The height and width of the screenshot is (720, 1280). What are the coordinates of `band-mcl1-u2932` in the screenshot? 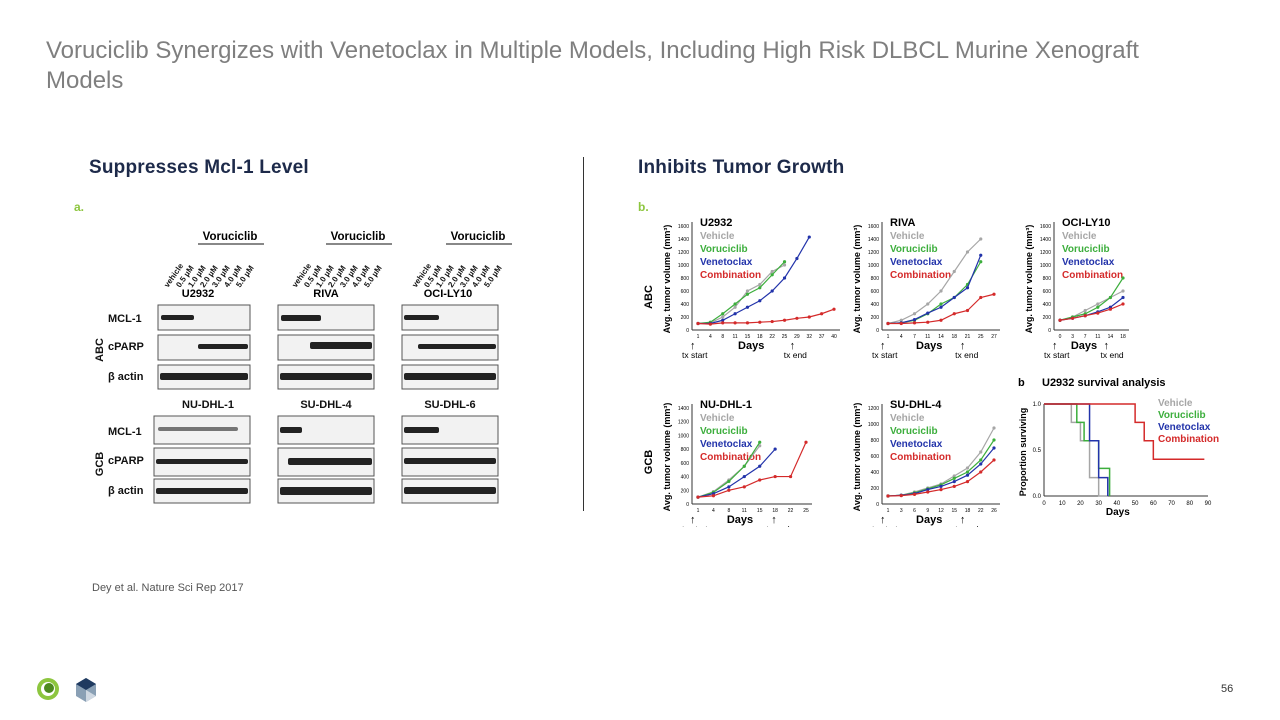 It's located at (177, 317).